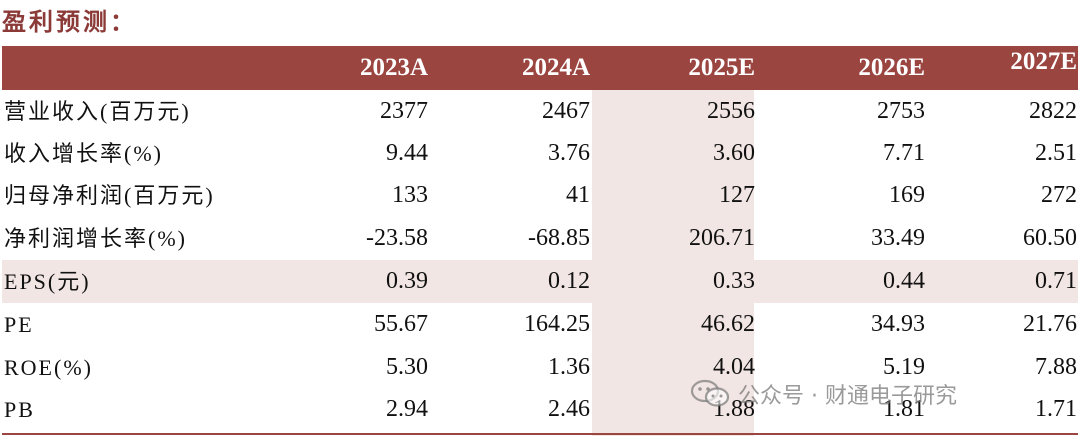 The width and height of the screenshot is (1080, 440). Describe the element at coordinates (566, 111) in the screenshot. I see `cell-2024a: 2467` at that location.